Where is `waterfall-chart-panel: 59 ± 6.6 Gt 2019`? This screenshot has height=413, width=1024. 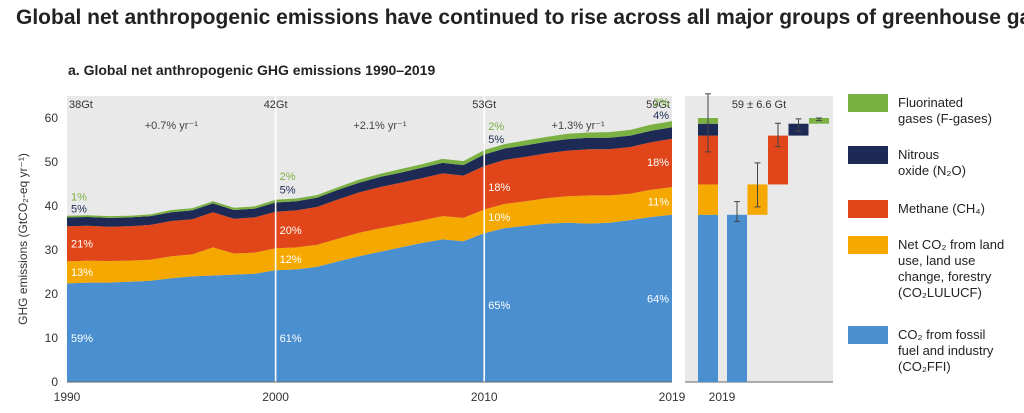
waterfall-chart-panel: 59 ± 6.6 Gt 2019 is located at coordinates (759, 248).